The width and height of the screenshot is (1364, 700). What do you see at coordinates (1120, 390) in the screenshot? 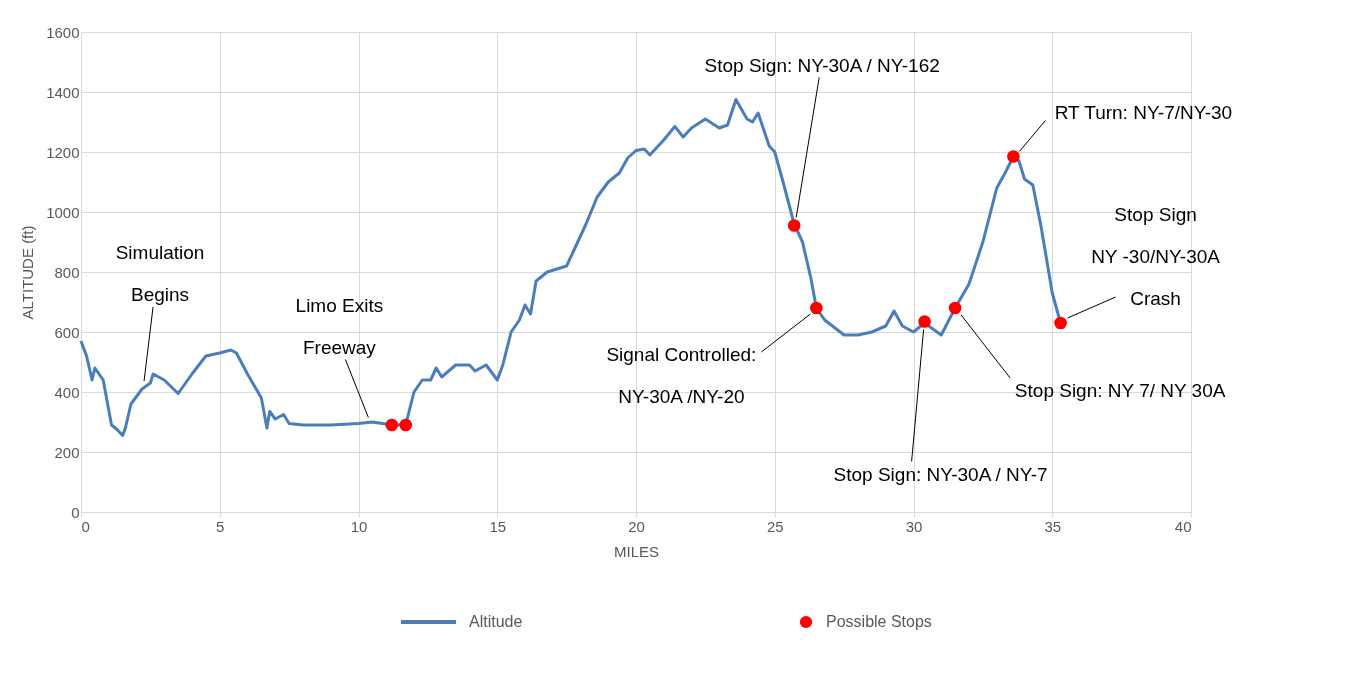
I see `annotation: Stop Sign: NY 7/ NY 30A` at bounding box center [1120, 390].